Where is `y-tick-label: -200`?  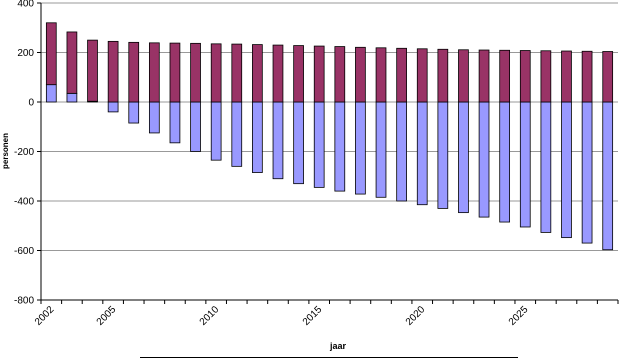
y-tick-label: -200 is located at coordinates (24, 152).